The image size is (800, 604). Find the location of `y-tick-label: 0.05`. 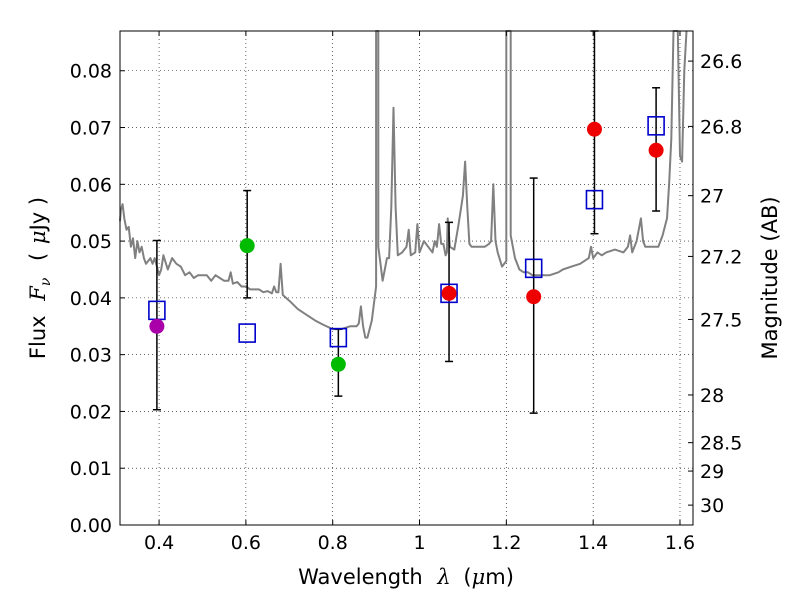

y-tick-label: 0.05 is located at coordinates (91, 242).